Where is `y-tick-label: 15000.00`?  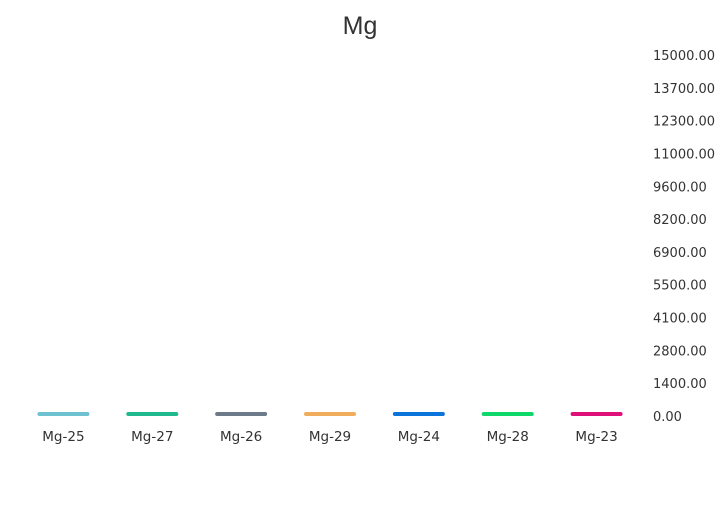 y-tick-label: 15000.00 is located at coordinates (684, 56).